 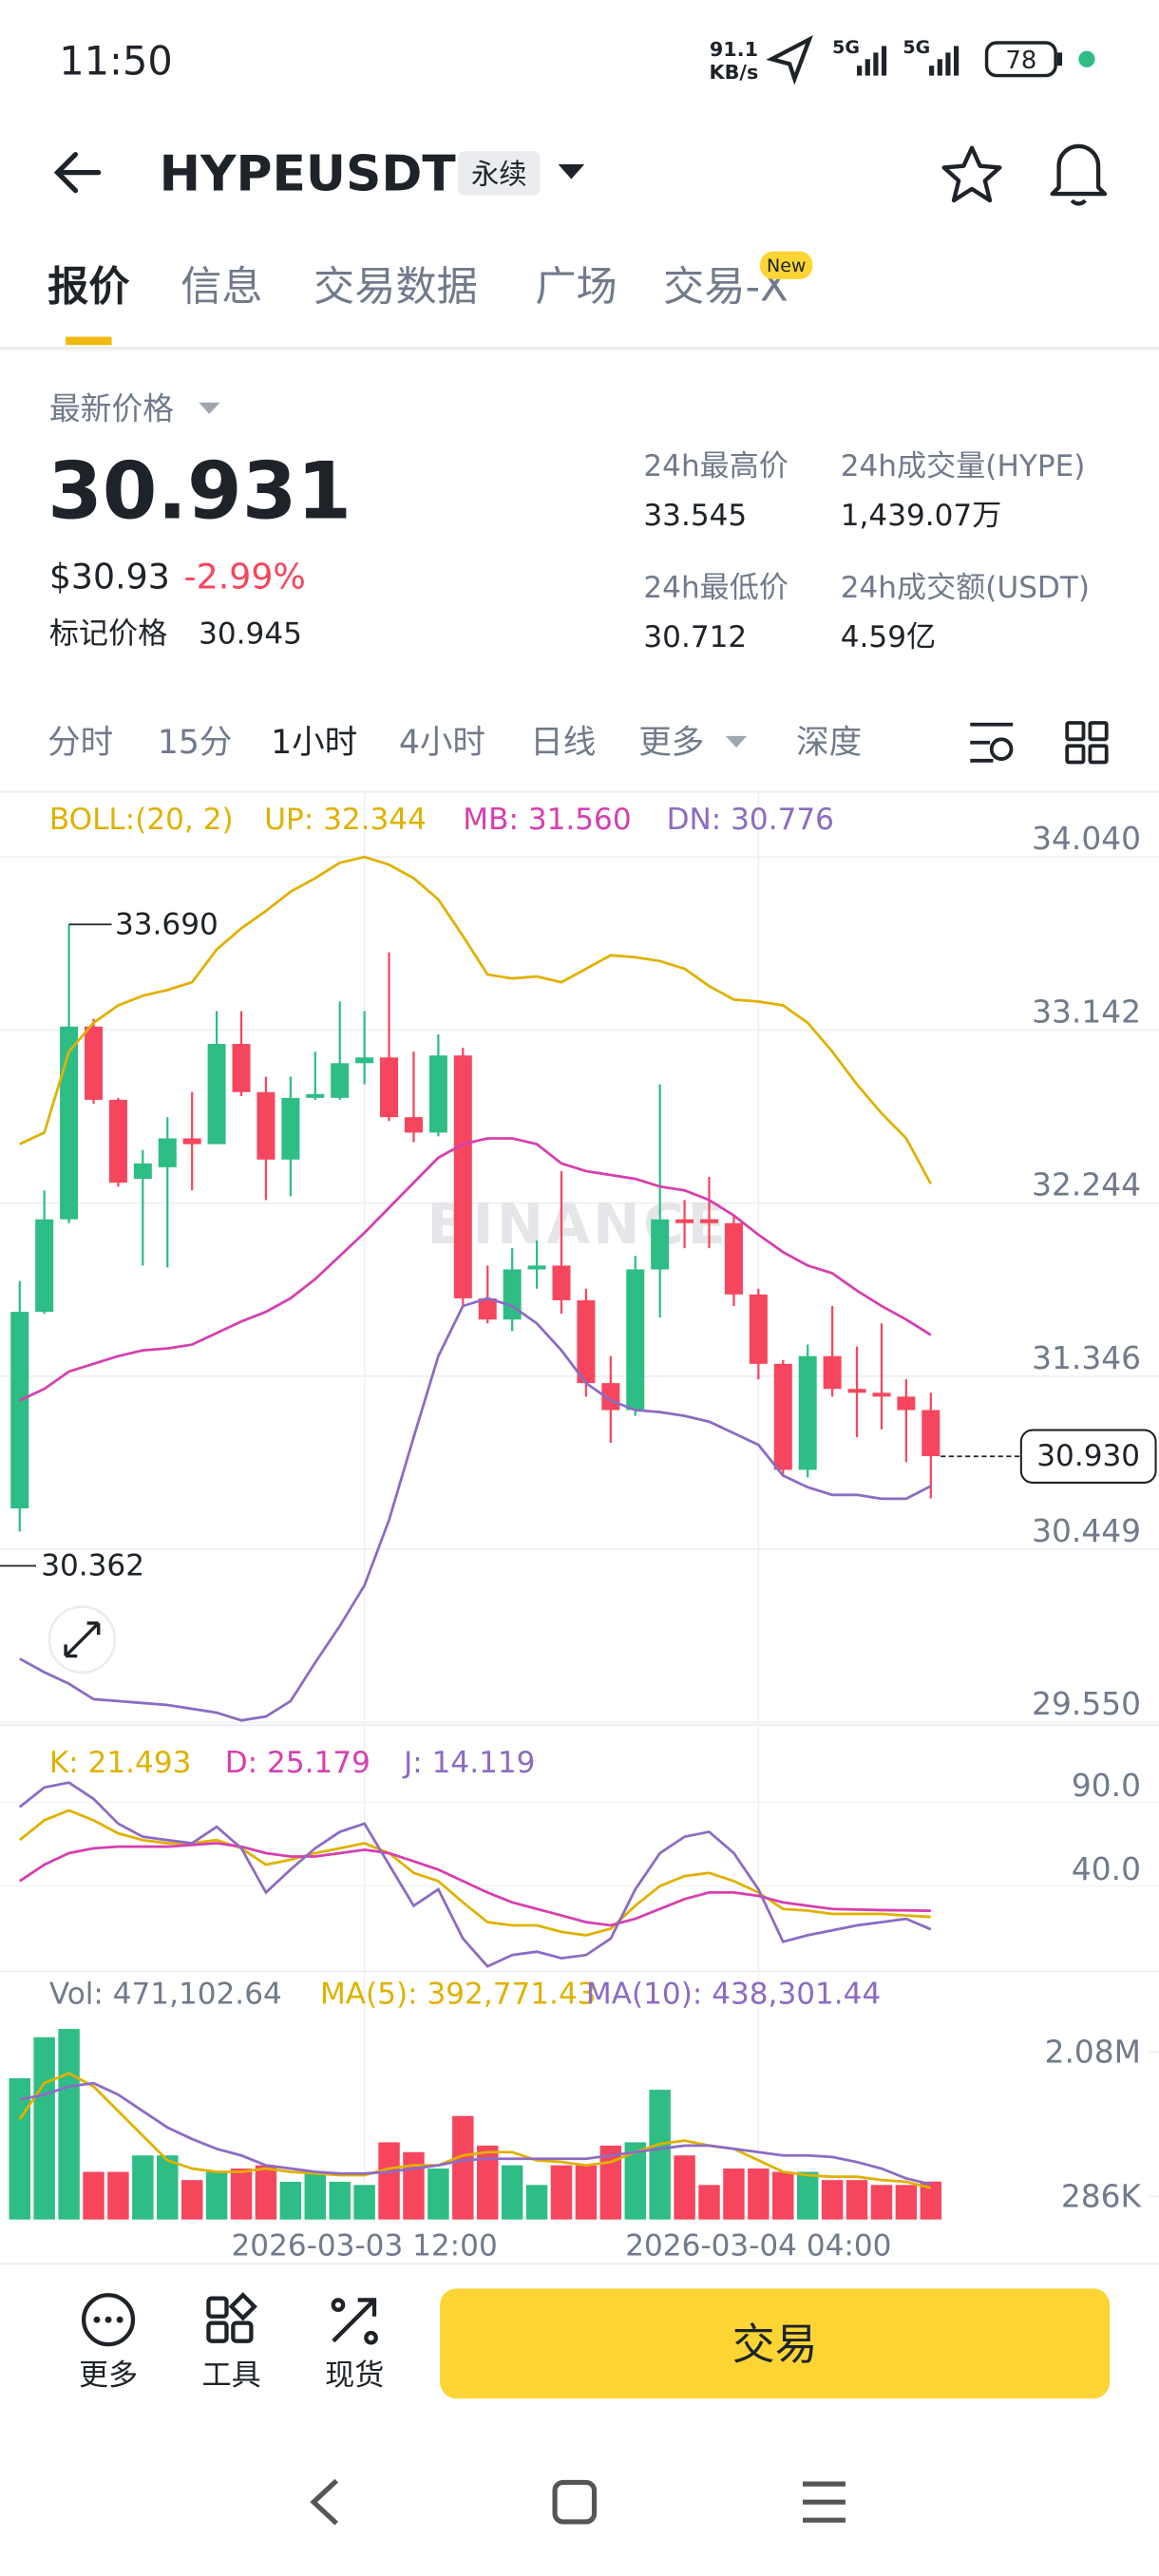 I want to click on timeframe: 分时, so click(x=80, y=743).